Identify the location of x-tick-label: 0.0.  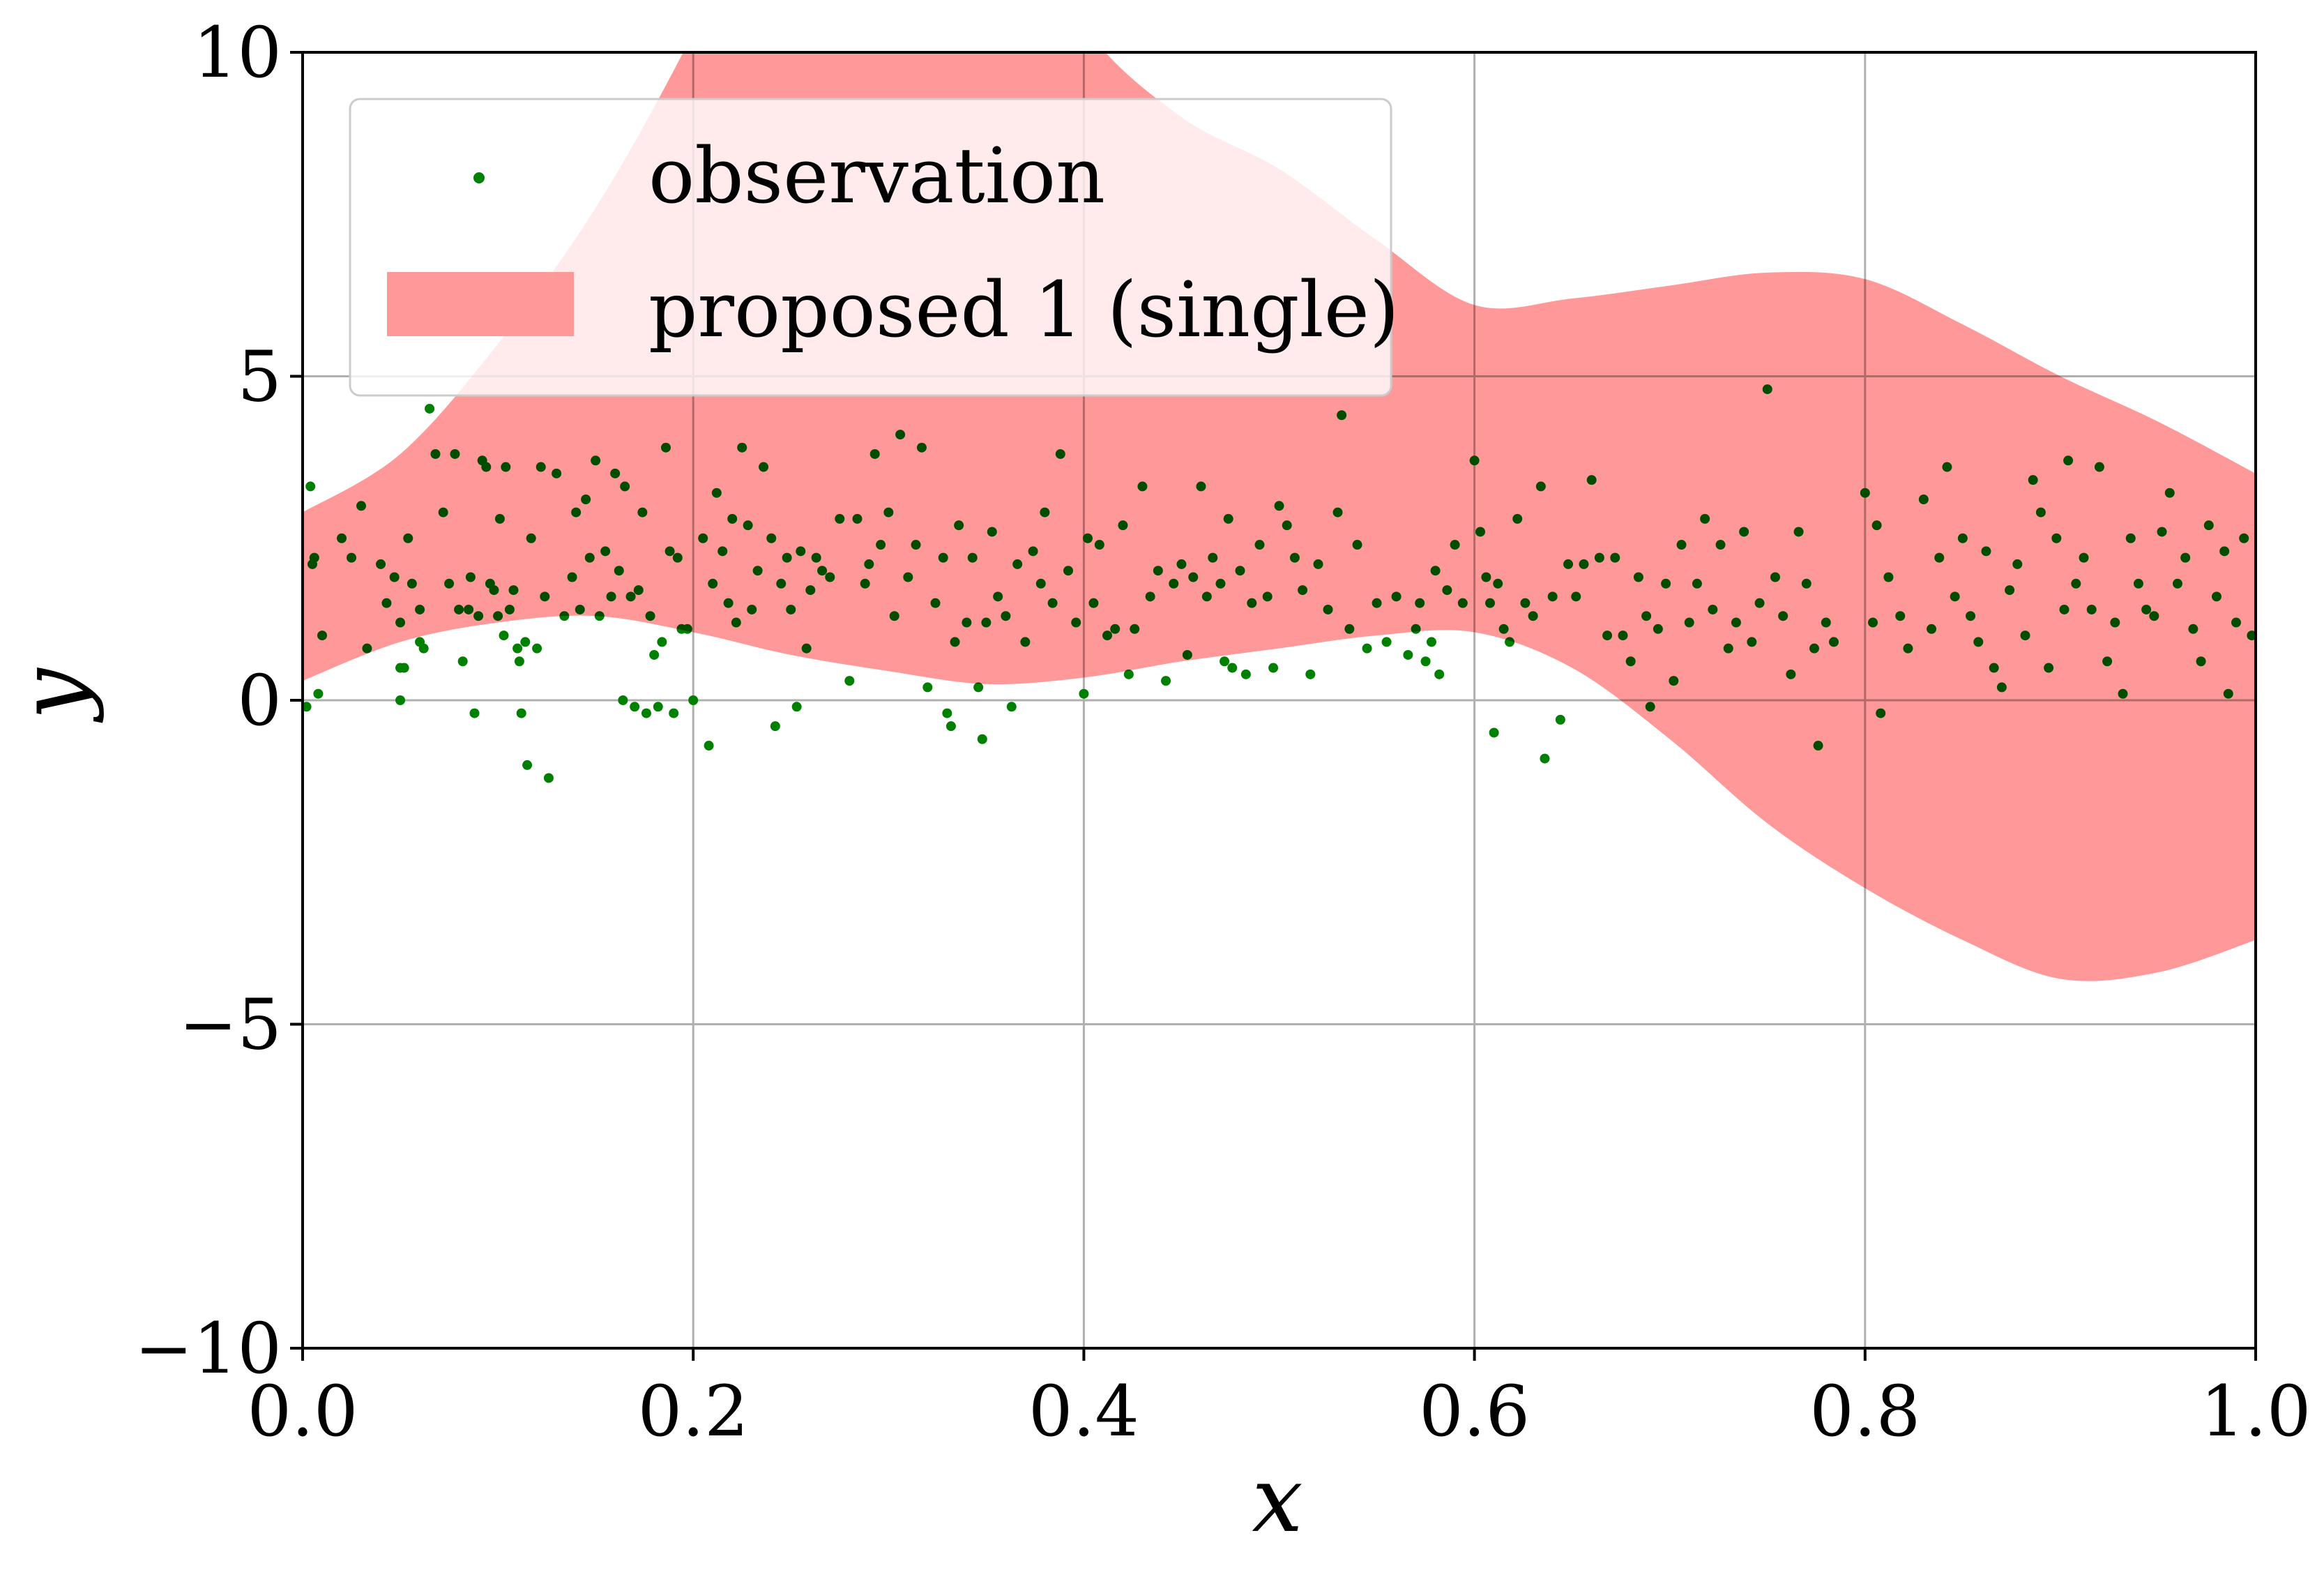
(302, 1411).